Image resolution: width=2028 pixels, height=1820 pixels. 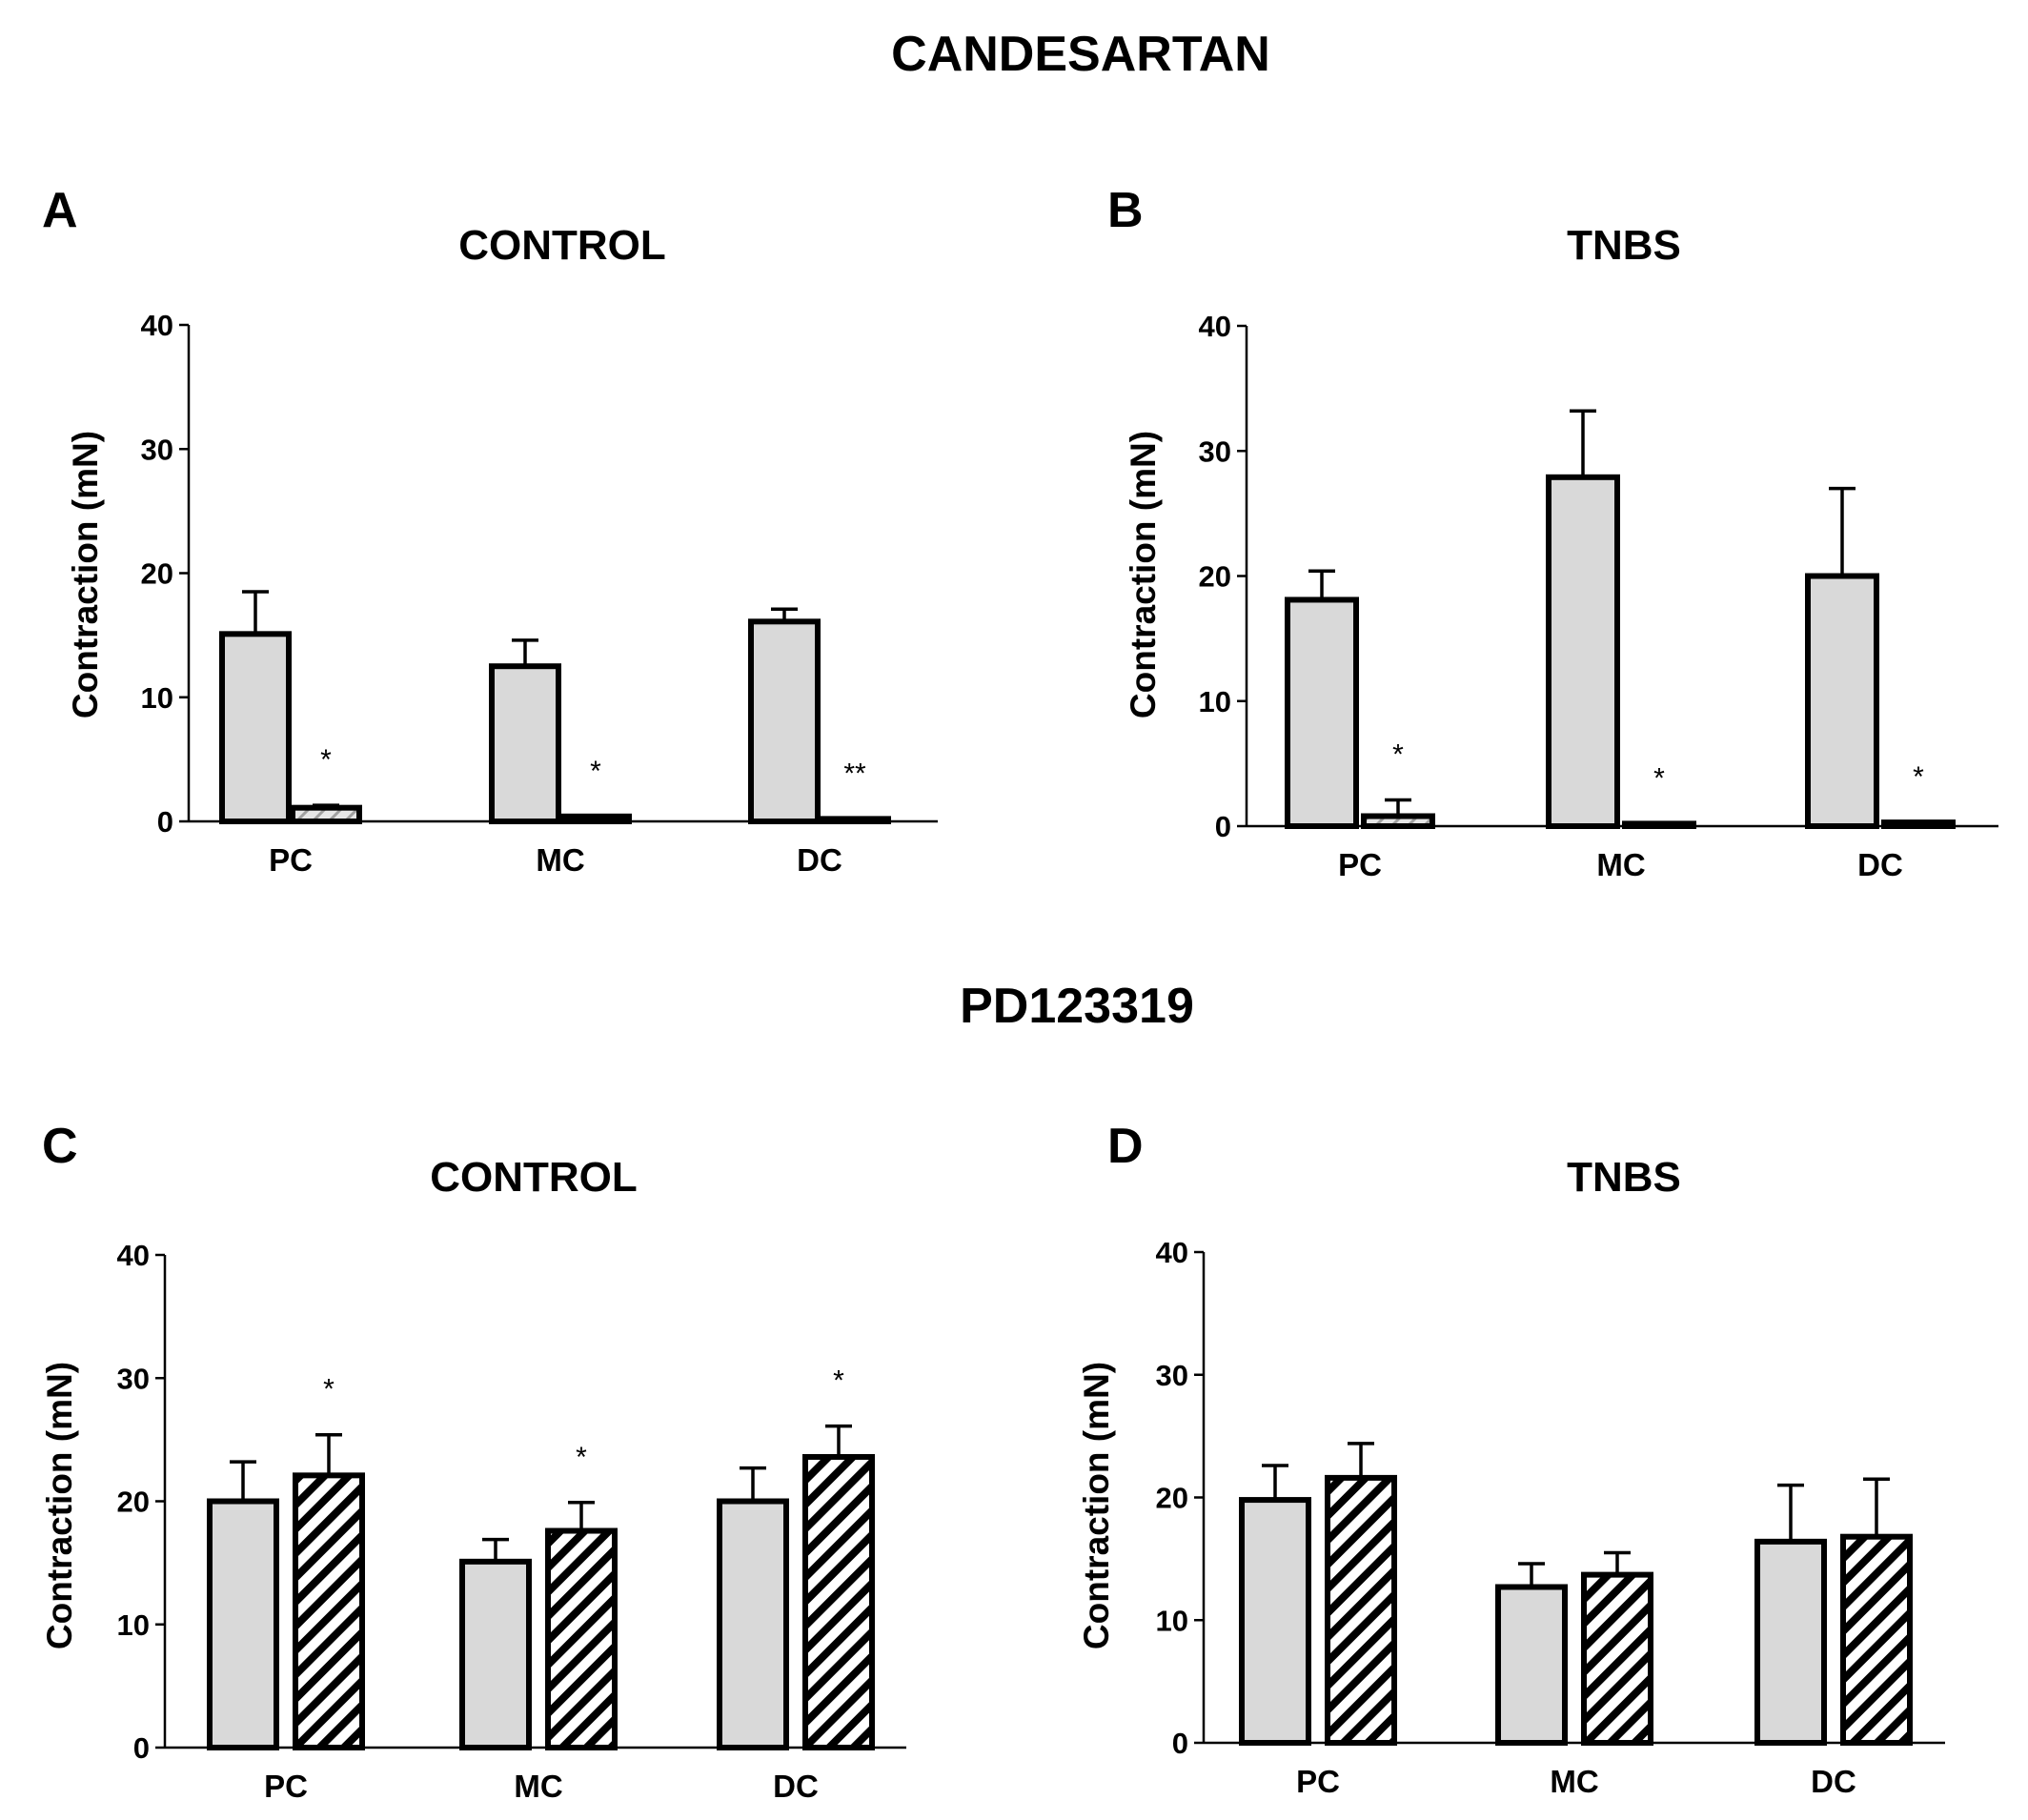 I want to click on y-tick-label-a-10: 10, so click(x=157, y=698).